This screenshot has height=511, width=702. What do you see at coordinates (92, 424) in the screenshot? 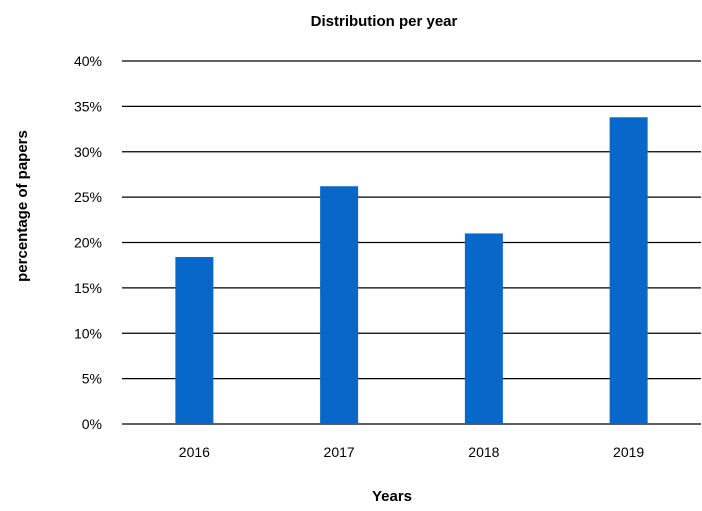
I see `y-tick-label: 0%` at bounding box center [92, 424].